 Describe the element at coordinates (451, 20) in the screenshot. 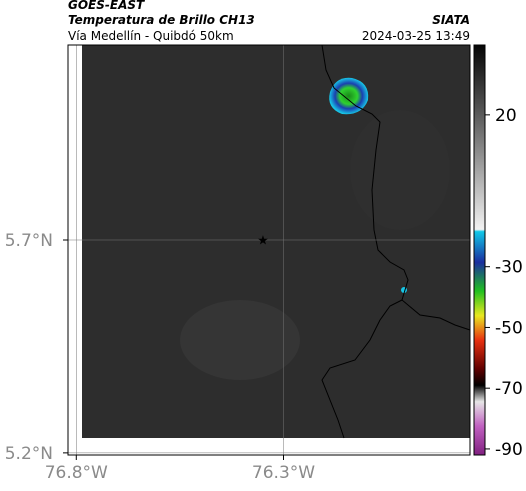

I see `source: SIATA` at that location.